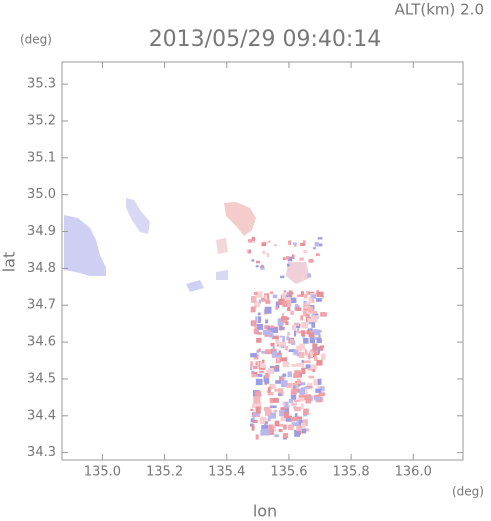 The width and height of the screenshot is (491, 521). Describe the element at coordinates (41, 452) in the screenshot. I see `y-tick-label: 34.3` at that location.